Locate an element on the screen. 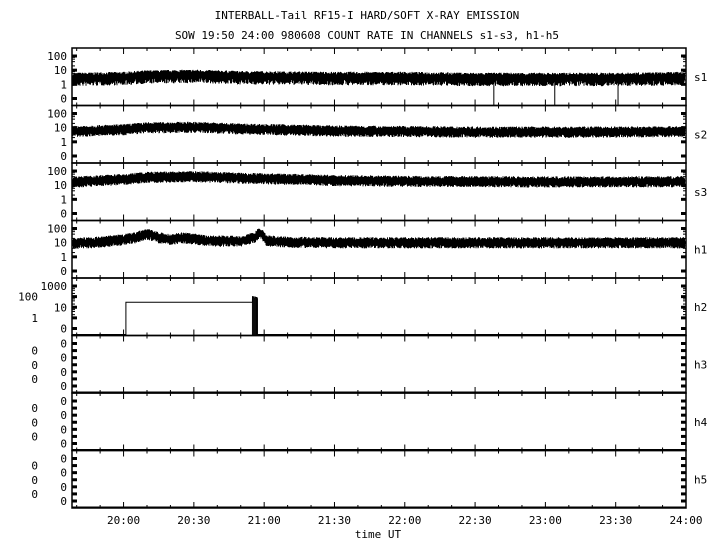  x-tick-label: 24:00 is located at coordinates (685, 520).